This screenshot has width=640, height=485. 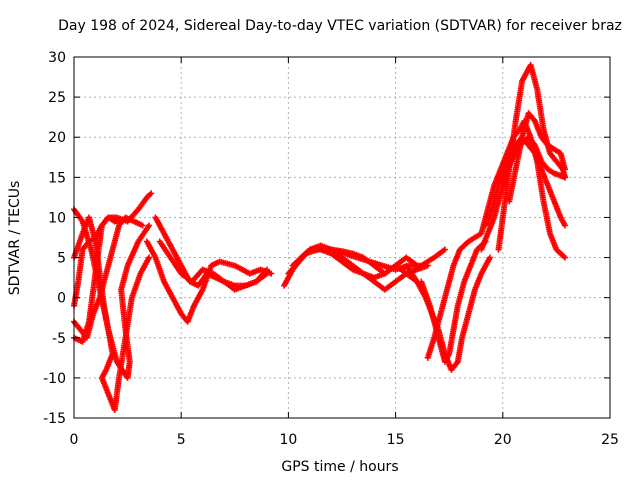 What do you see at coordinates (503, 440) in the screenshot?
I see `x-tick-label: 20` at bounding box center [503, 440].